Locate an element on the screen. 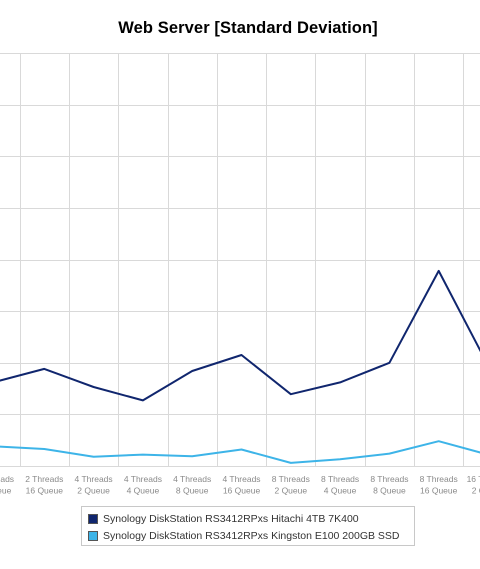 This screenshot has width=480, height=569. legend-swatch-hitachi is located at coordinates (93, 518).